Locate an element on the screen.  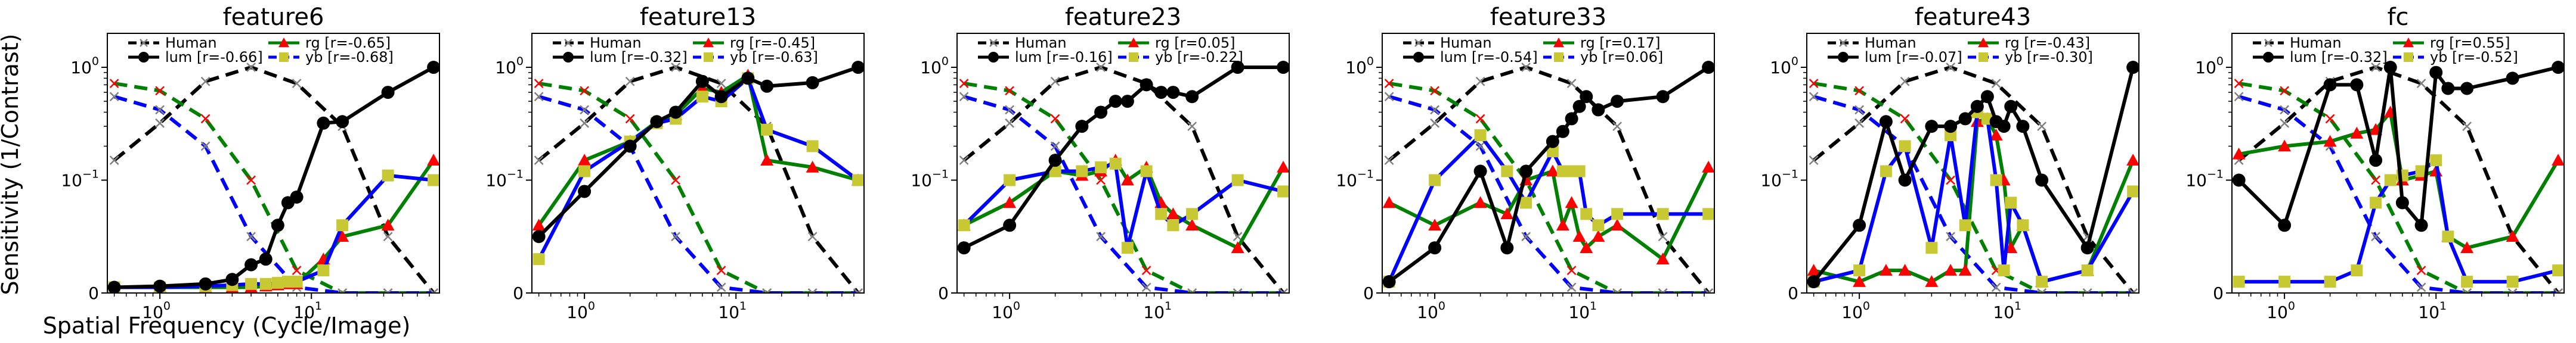
legend-rg-label: rg [r=0.55] is located at coordinates (2470, 43).